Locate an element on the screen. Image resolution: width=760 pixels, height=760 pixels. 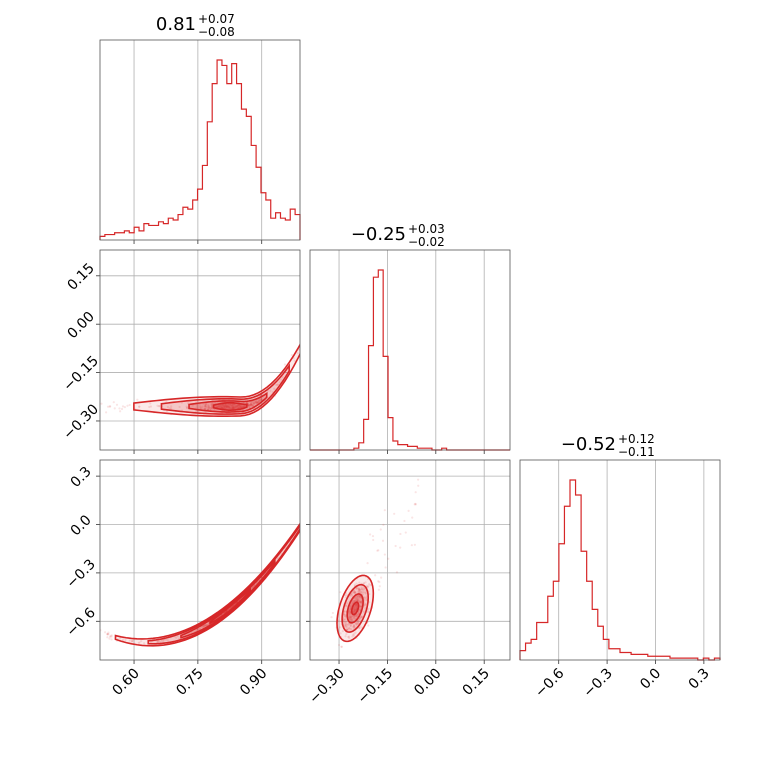
x-tick-label: 0.75 is located at coordinates (189, 682).